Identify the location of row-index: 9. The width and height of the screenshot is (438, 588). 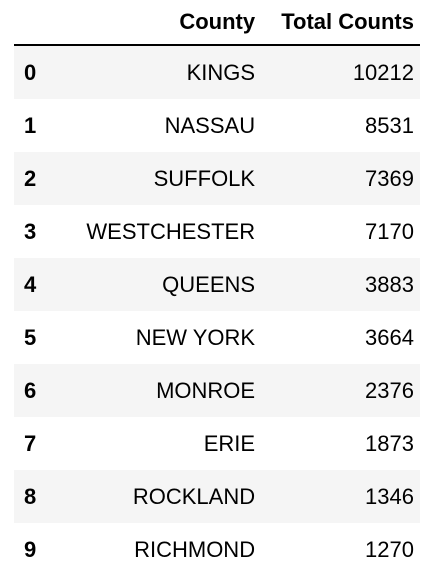
(30, 549).